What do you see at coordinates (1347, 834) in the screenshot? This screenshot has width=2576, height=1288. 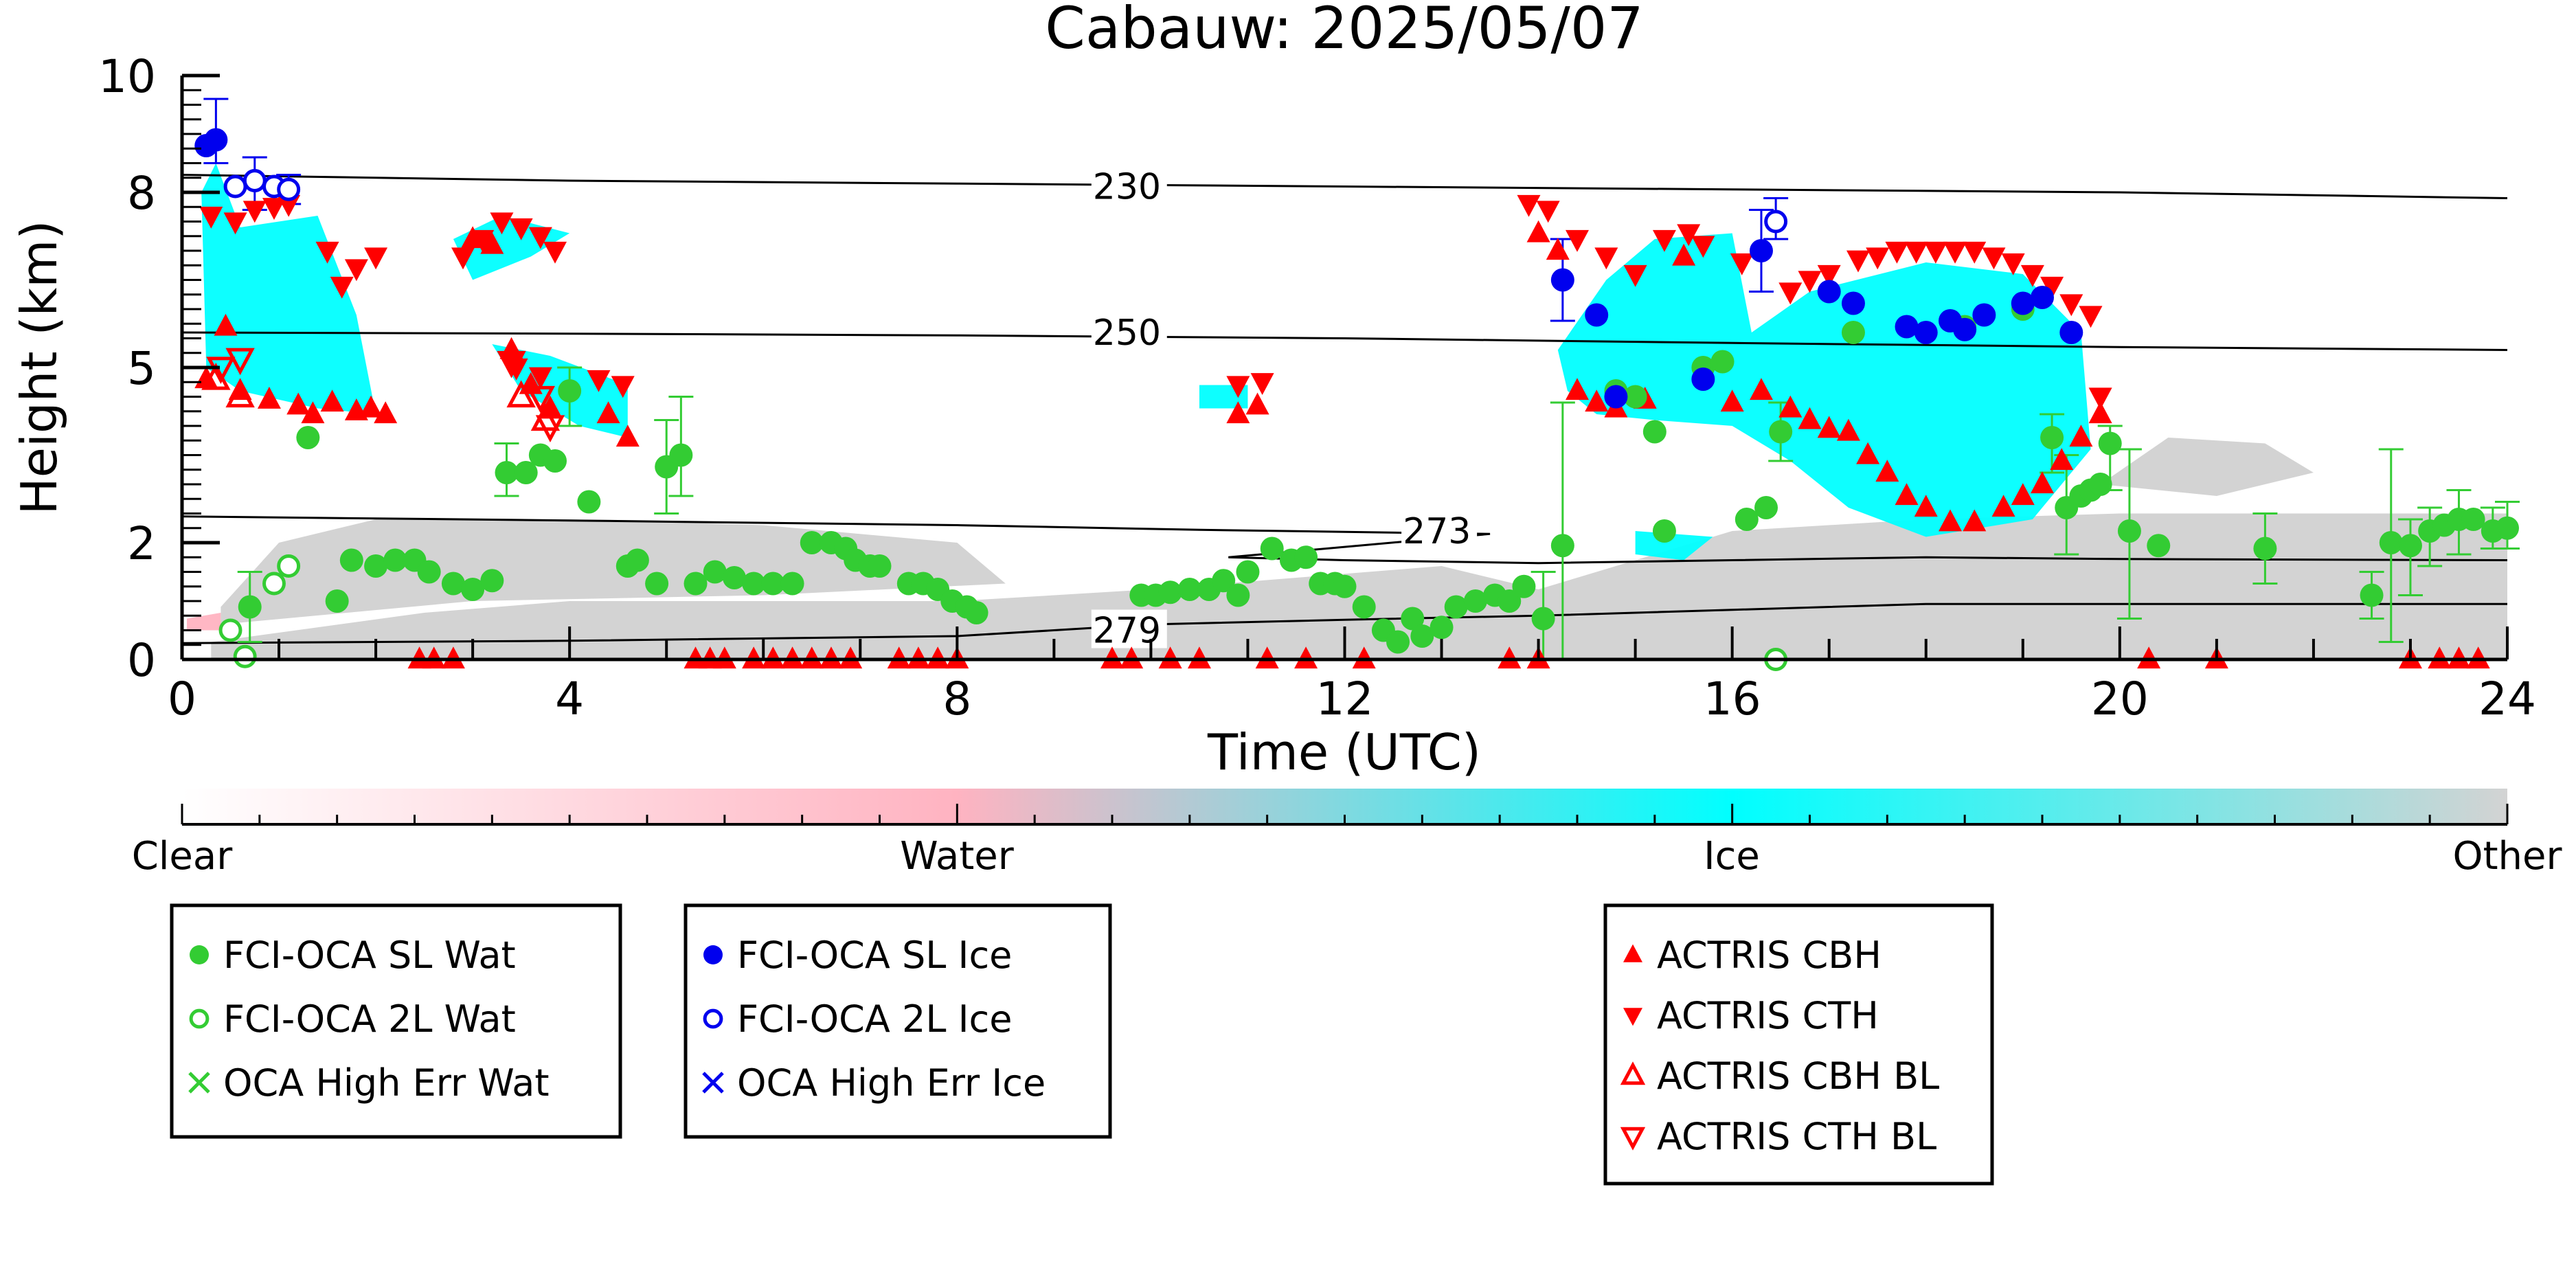 I see `colorbar: Clear Water Ice Other` at bounding box center [1347, 834].